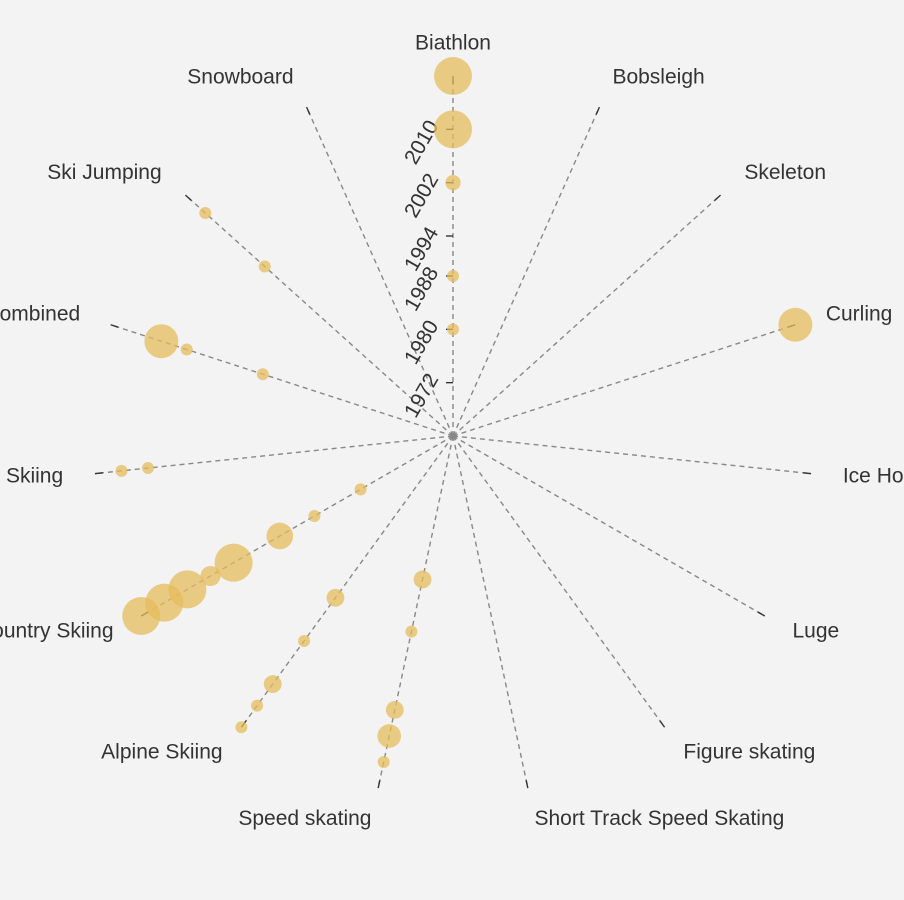 This screenshot has width=904, height=900. Describe the element at coordinates (389, 736) in the screenshot. I see `bubble-speed-skating-2010` at that location.